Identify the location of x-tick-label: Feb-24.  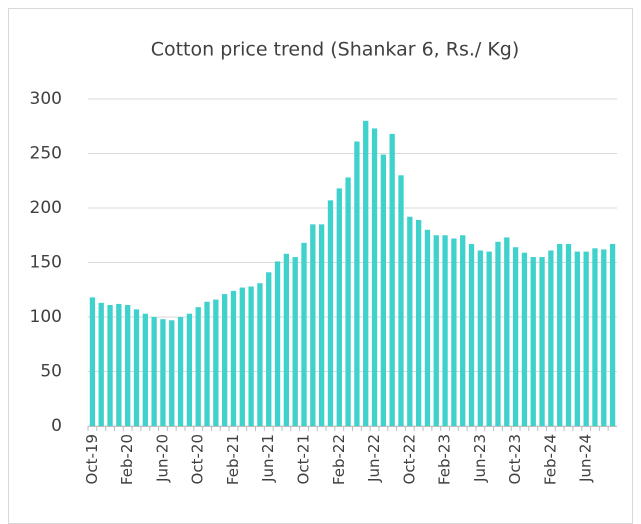
(550, 459).